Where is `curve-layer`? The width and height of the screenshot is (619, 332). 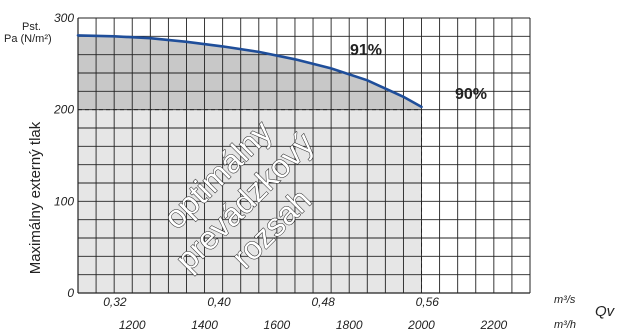 curve-layer is located at coordinates (249, 71).